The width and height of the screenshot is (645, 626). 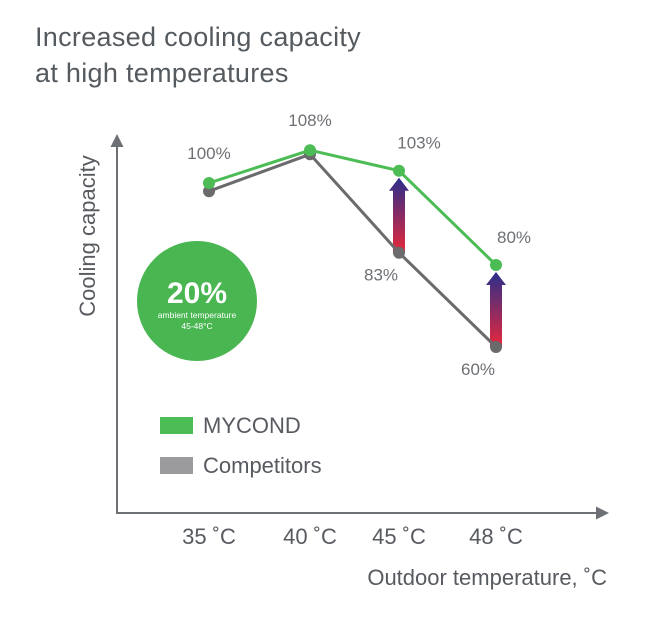 What do you see at coordinates (162, 73) in the screenshot?
I see `chart-title-line-2: at high temperatures` at bounding box center [162, 73].